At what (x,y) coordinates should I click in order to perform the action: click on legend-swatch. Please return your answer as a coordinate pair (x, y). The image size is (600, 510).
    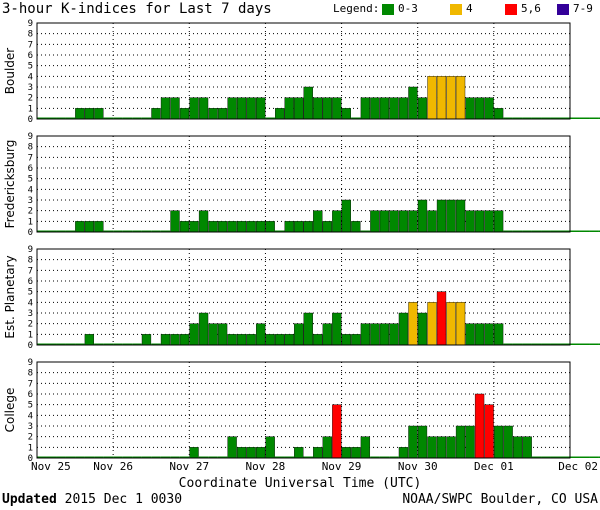
    Looking at the image, I should click on (563, 9).